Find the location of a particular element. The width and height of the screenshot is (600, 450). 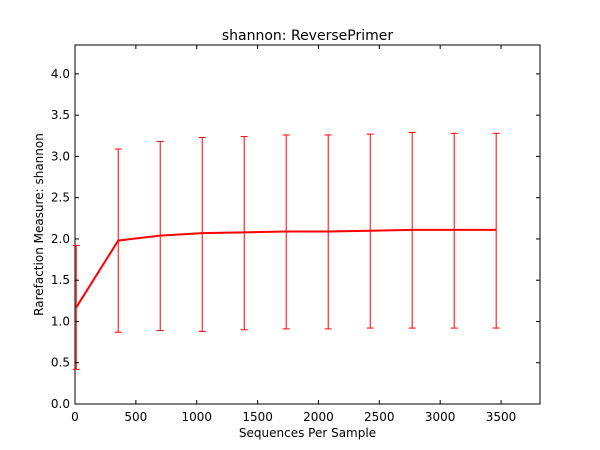

x-tick-label: 0 is located at coordinates (75, 417).